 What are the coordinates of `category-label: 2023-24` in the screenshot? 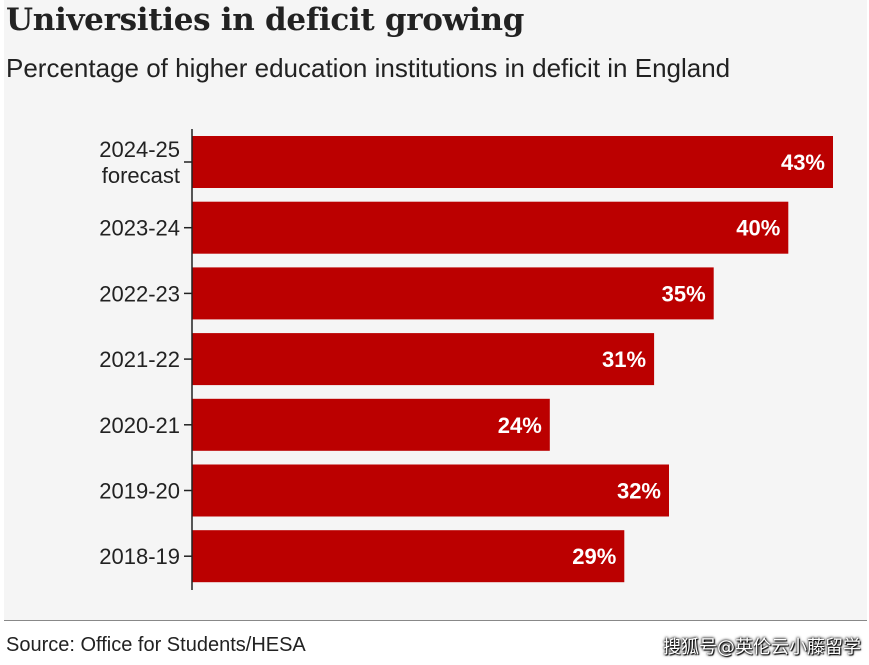 It's located at (139, 228).